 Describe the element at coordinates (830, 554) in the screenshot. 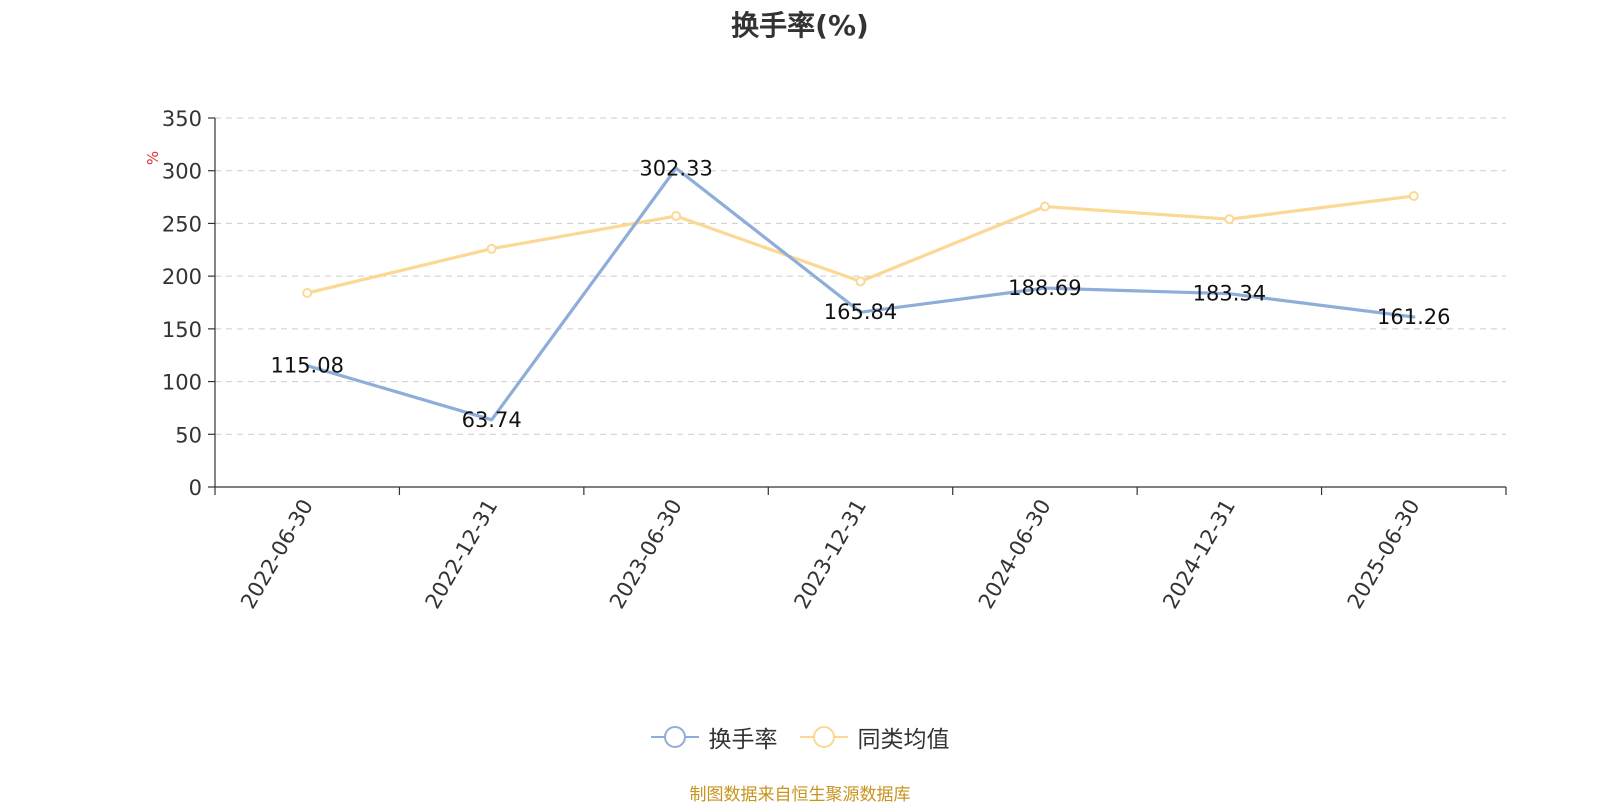

I see `x-tick-label: 2023-12-31` at that location.